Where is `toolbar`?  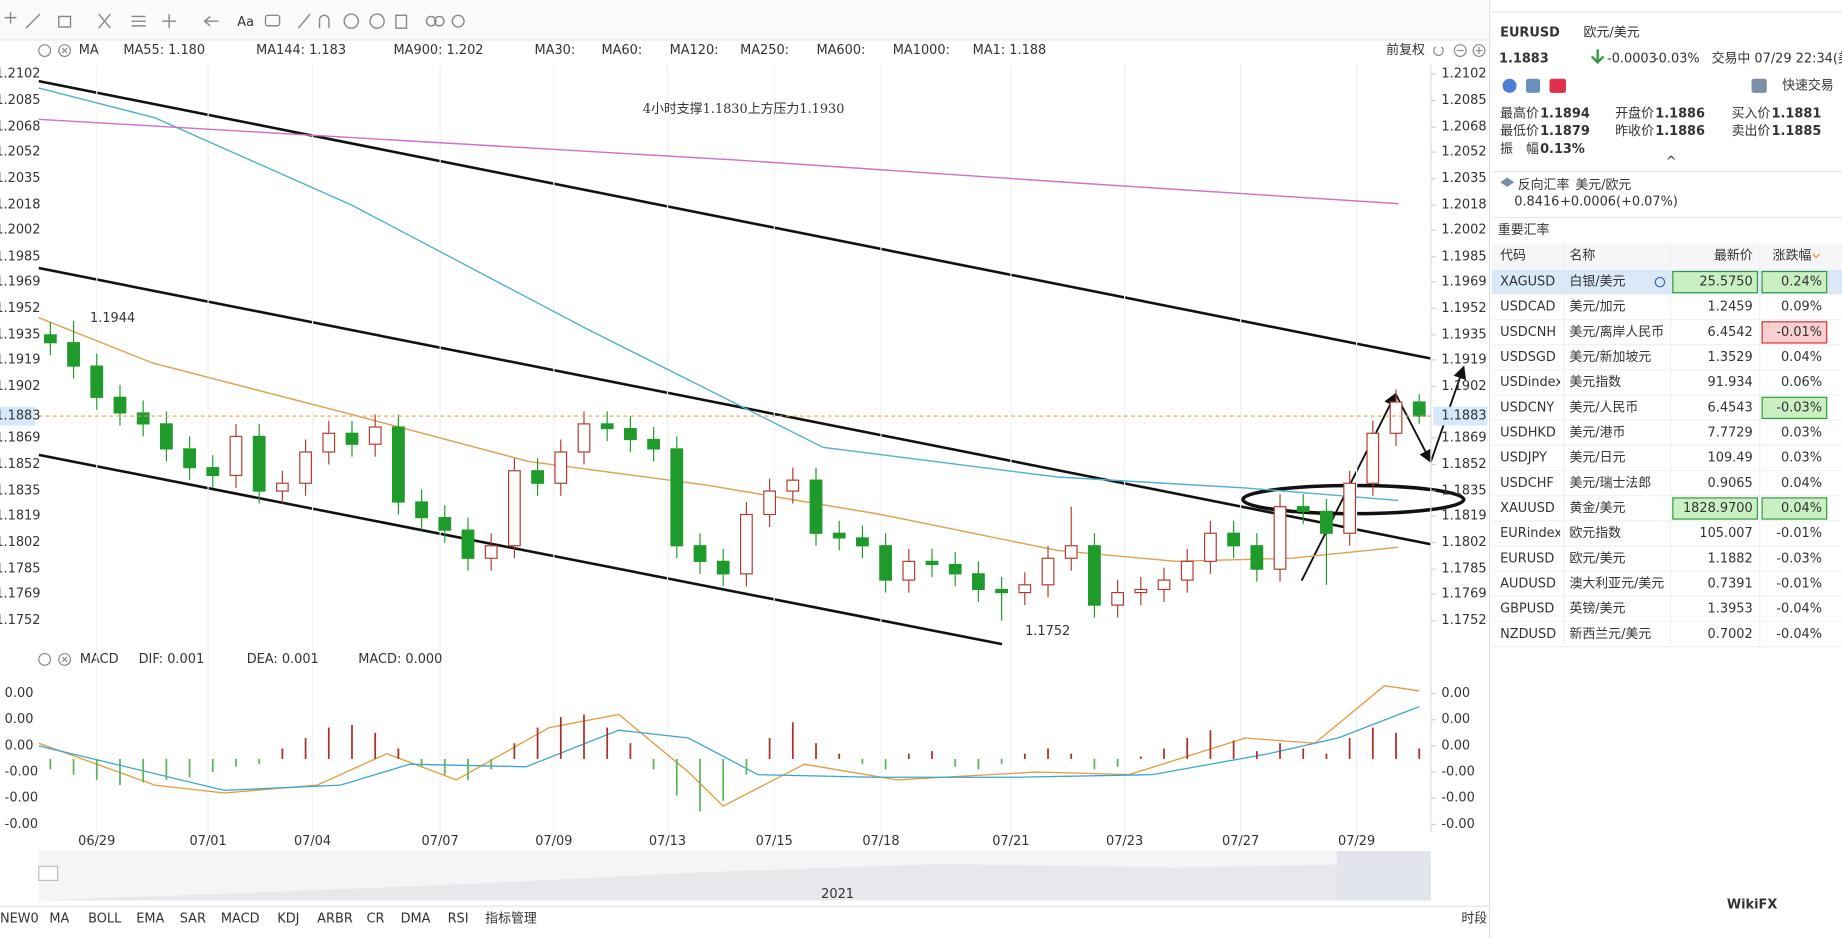
toolbar is located at coordinates (745, 20).